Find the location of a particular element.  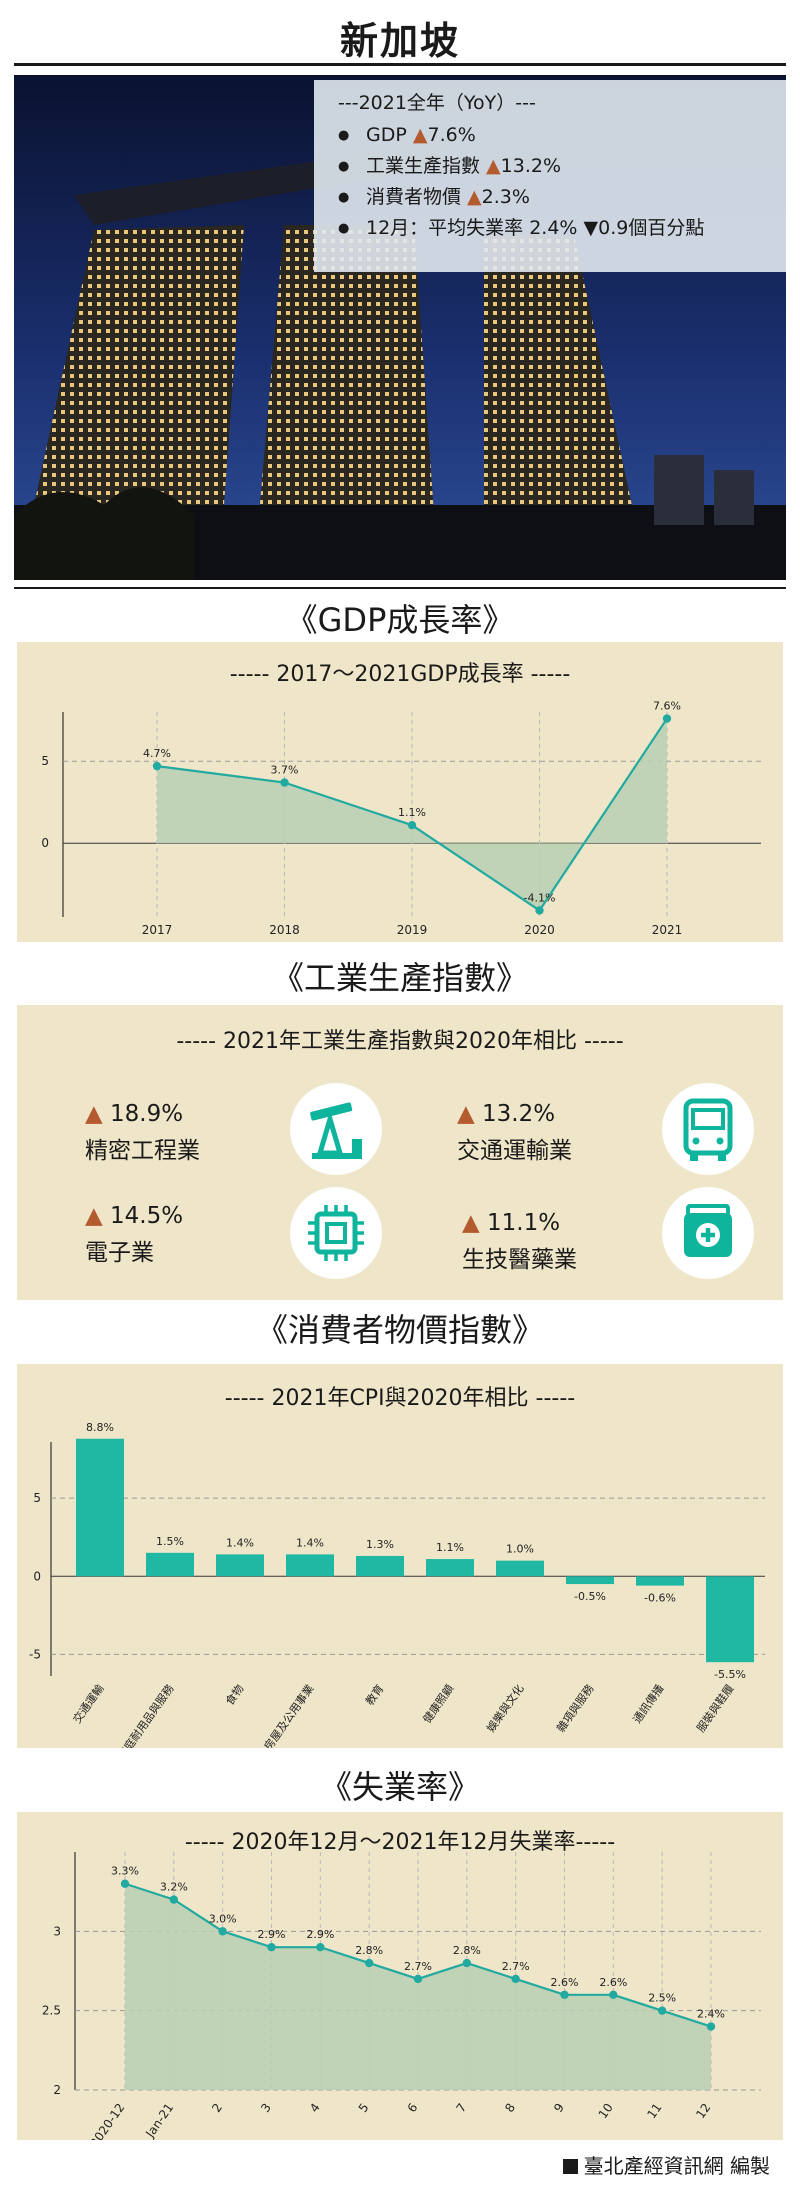

section-divider is located at coordinates (400, 588).